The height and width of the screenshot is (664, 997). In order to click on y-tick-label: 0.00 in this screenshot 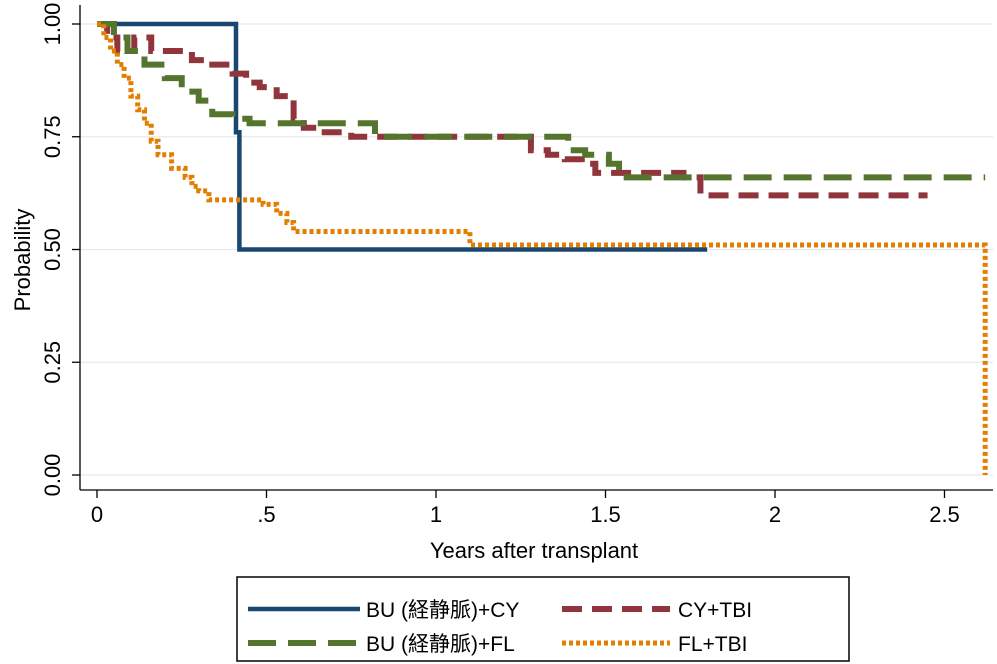, I will do `click(52, 475)`.